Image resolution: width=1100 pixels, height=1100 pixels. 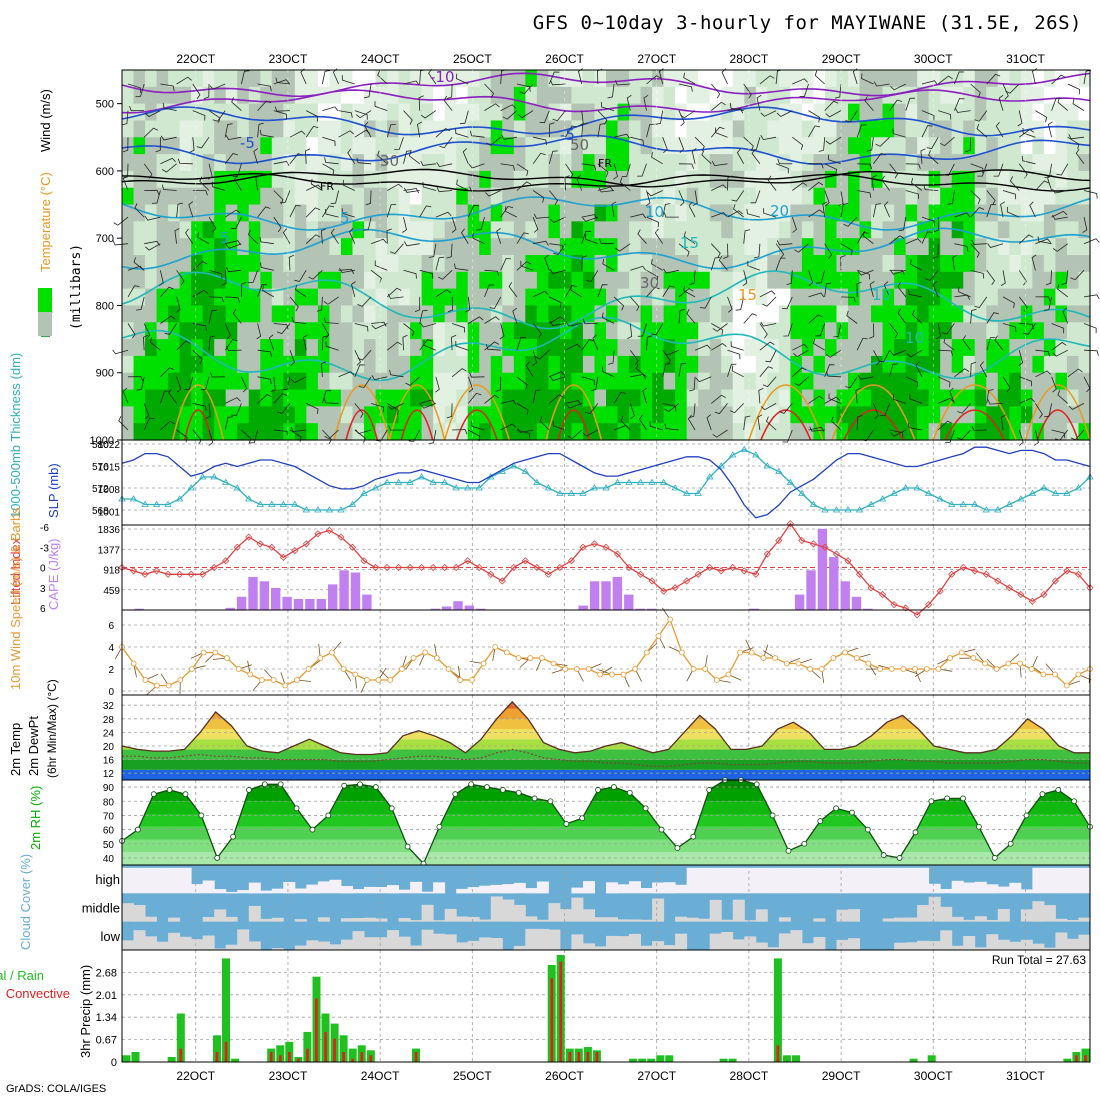 What do you see at coordinates (106, 1018) in the screenshot?
I see `precip-tick-label: 1.34` at bounding box center [106, 1018].